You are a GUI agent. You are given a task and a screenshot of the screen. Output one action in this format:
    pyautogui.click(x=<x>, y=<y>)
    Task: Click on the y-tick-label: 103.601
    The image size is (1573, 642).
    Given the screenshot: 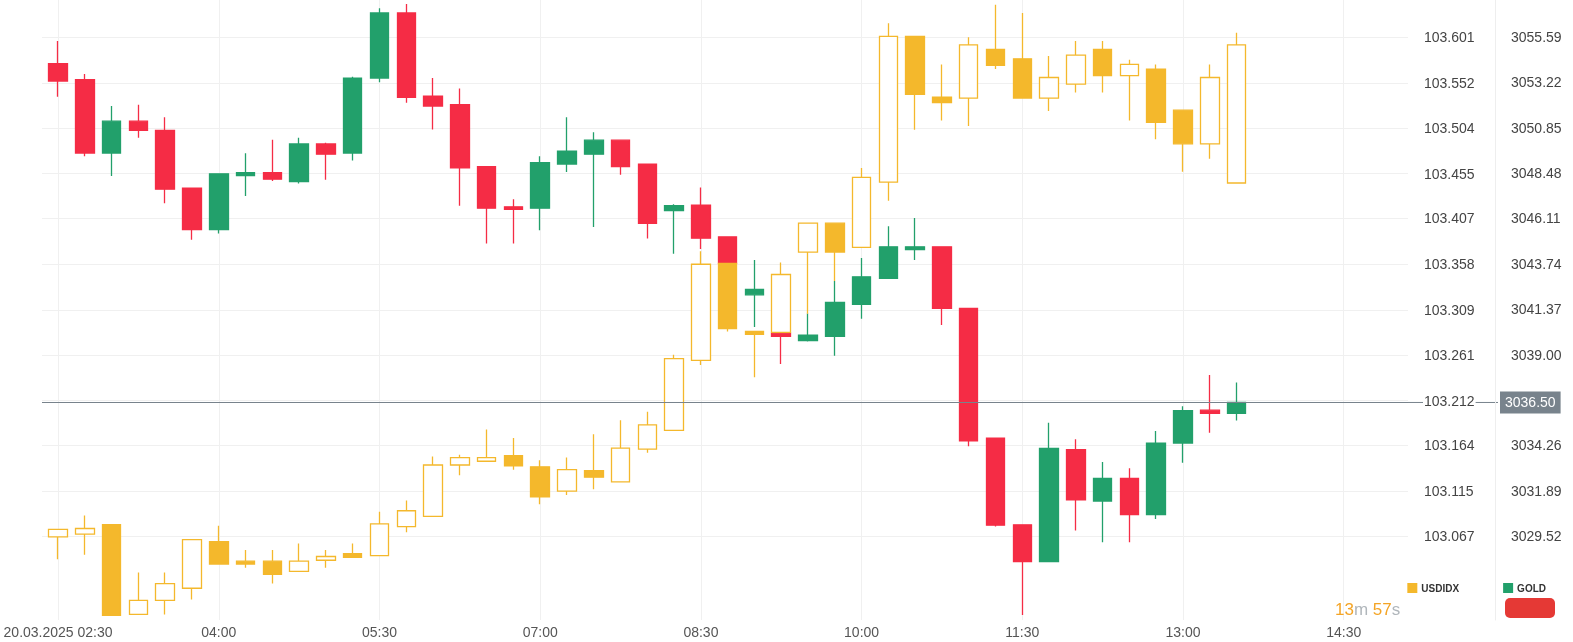 What is the action you would take?
    pyautogui.click(x=1449, y=37)
    